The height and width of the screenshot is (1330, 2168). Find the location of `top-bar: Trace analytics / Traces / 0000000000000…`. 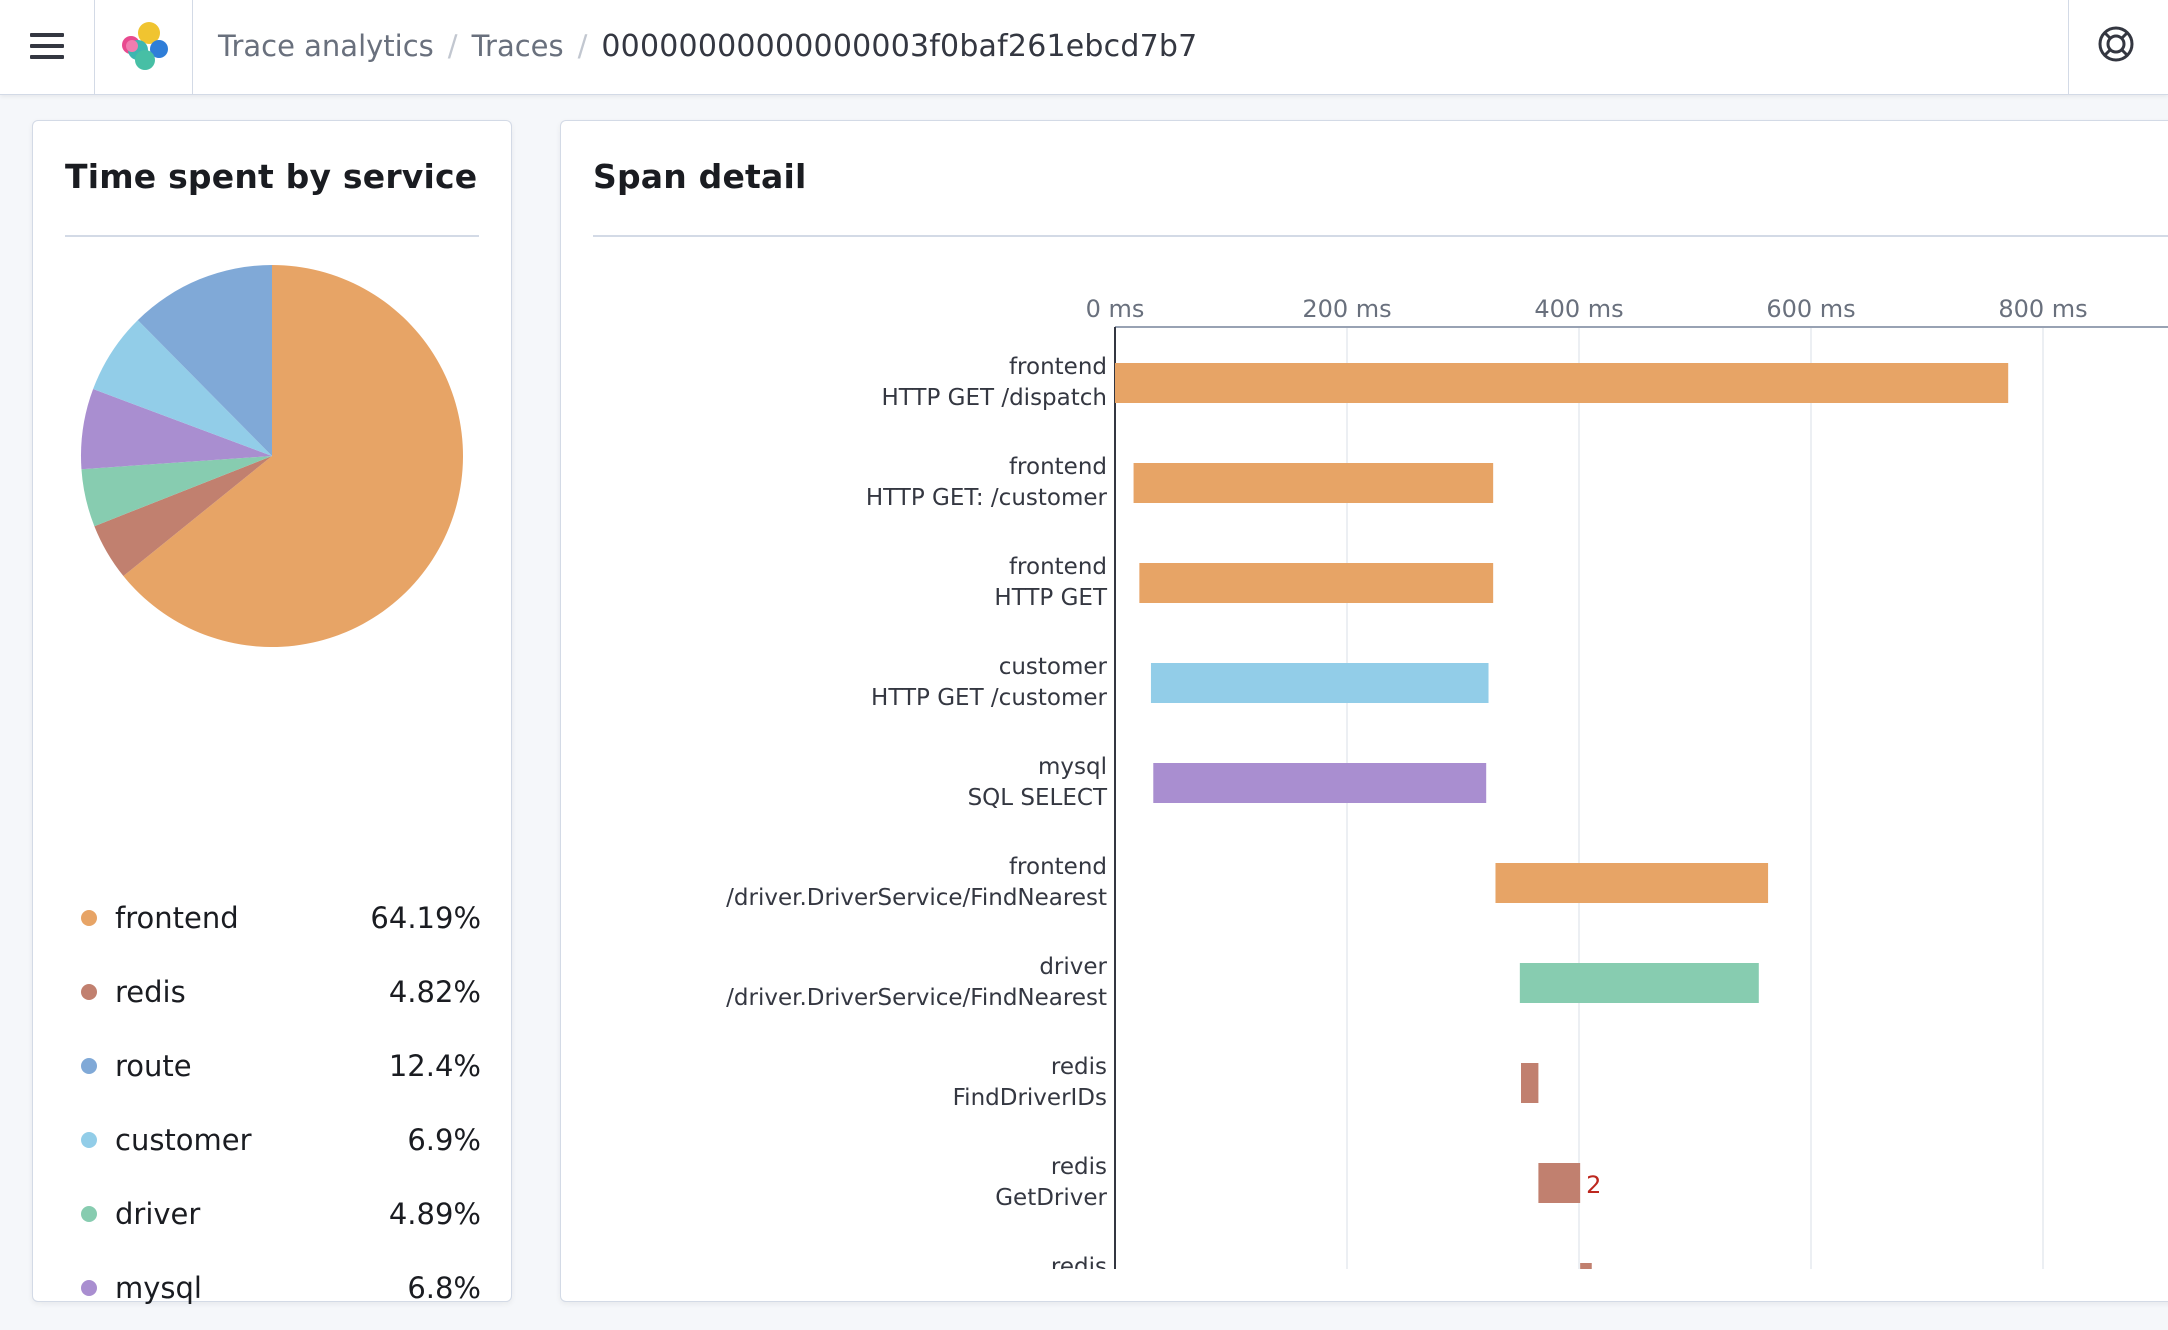

top-bar: Trace analytics / Traces / 0000000000000… is located at coordinates (1084, 47).